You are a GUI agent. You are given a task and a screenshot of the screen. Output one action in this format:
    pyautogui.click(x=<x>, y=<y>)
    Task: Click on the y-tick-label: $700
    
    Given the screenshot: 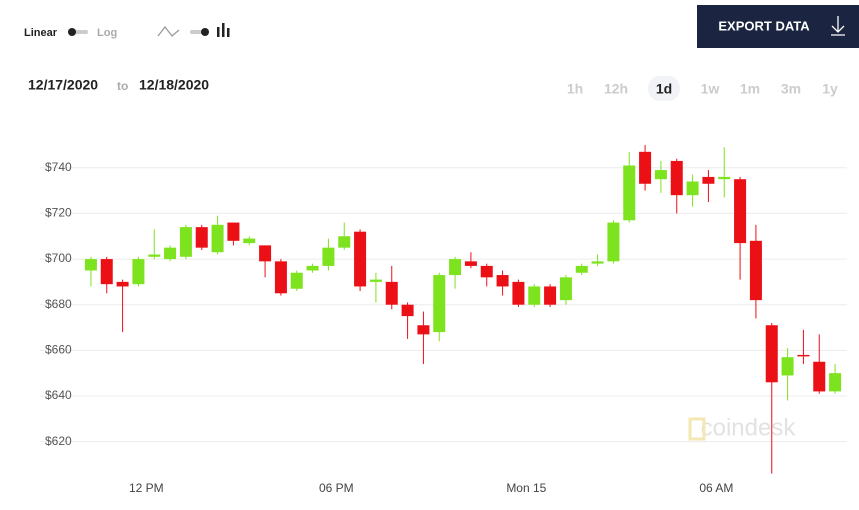 What is the action you would take?
    pyautogui.click(x=58, y=258)
    